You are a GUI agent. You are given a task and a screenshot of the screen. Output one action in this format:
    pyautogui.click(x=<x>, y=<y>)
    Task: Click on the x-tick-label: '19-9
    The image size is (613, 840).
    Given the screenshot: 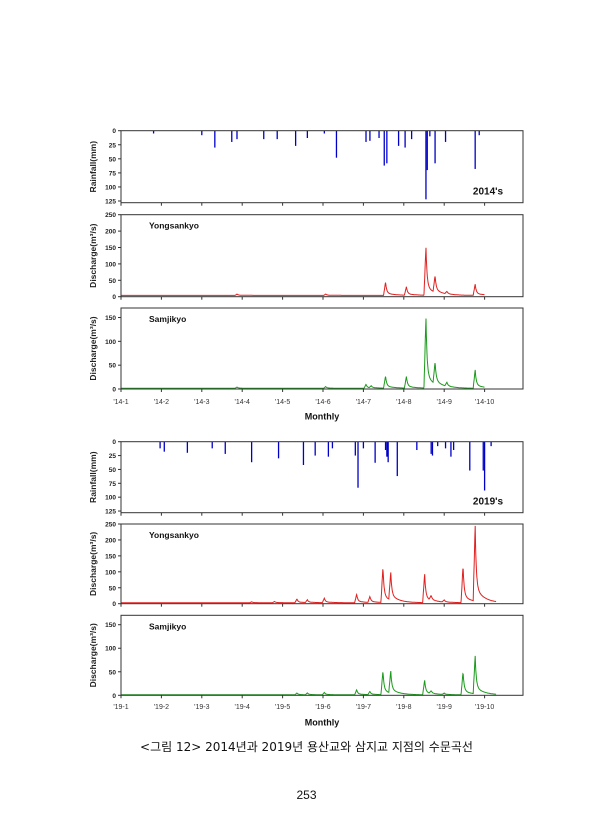 What is the action you would take?
    pyautogui.click(x=444, y=707)
    